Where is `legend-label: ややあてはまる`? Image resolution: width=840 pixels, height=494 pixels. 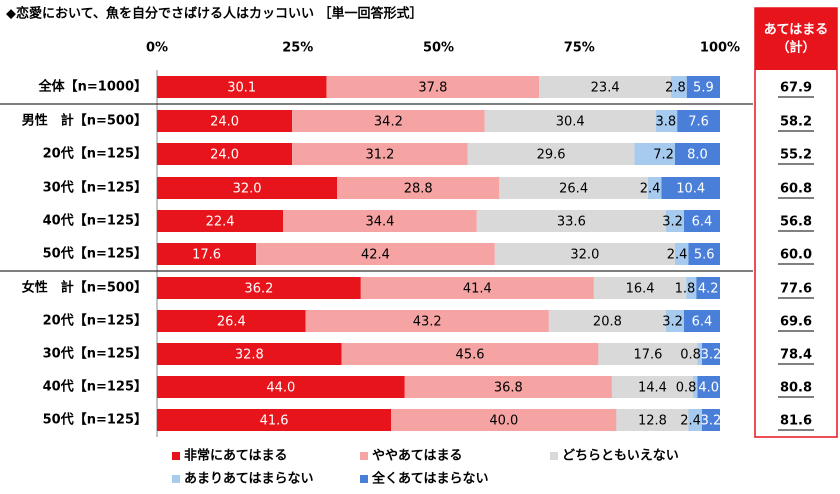 legend-label: ややあてはまる is located at coordinates (417, 456).